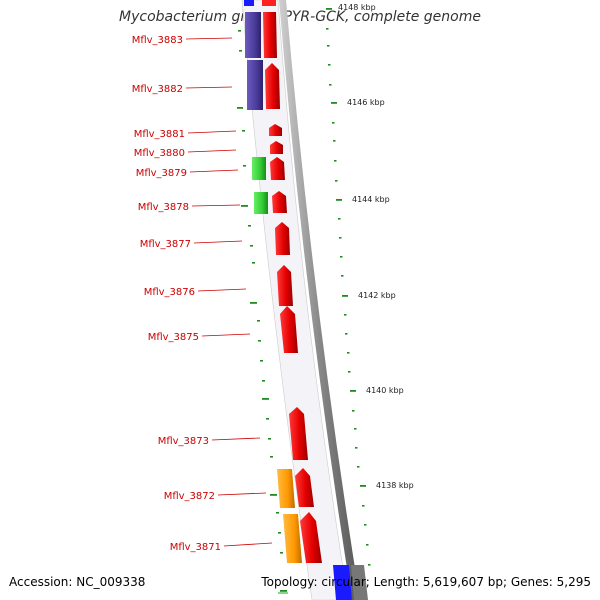 The image size is (600, 600). I want to click on gene-label-mflv-3881: Mflv_3881, so click(159, 134).